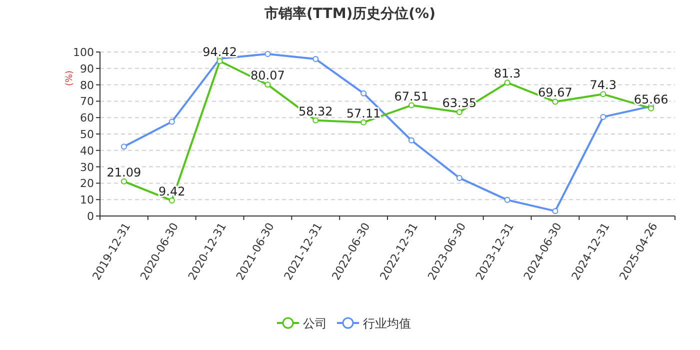 This screenshot has width=700, height=350. Describe the element at coordinates (124, 172) in the screenshot. I see `text: 21.09` at that location.